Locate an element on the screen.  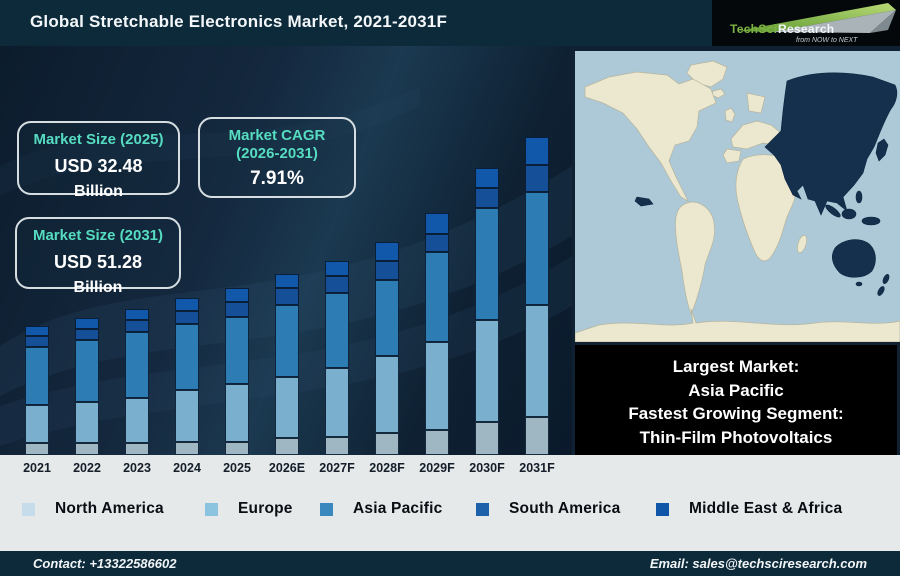
svg-text: from NOW to NEXT is located at coordinates (827, 40).